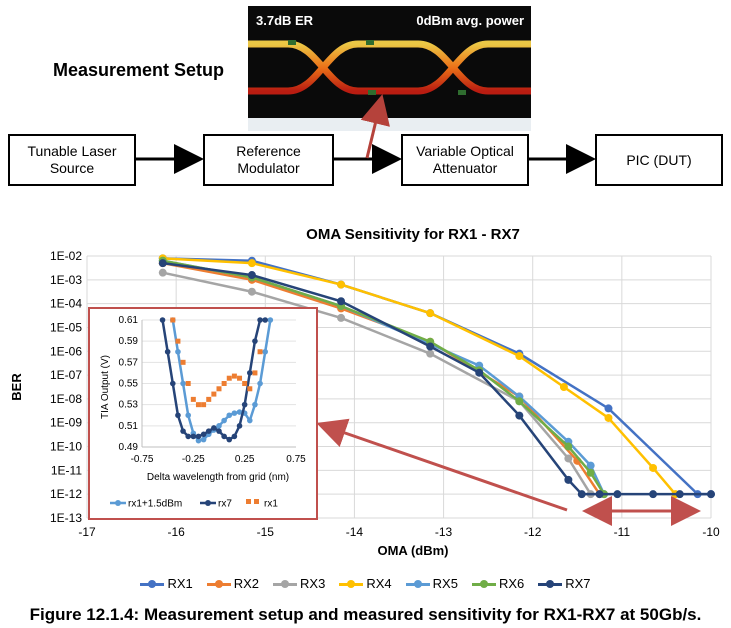 The height and width of the screenshot is (628, 731). What do you see at coordinates (129, 341) in the screenshot?
I see `inset-y-tick: 0.59` at bounding box center [129, 341].